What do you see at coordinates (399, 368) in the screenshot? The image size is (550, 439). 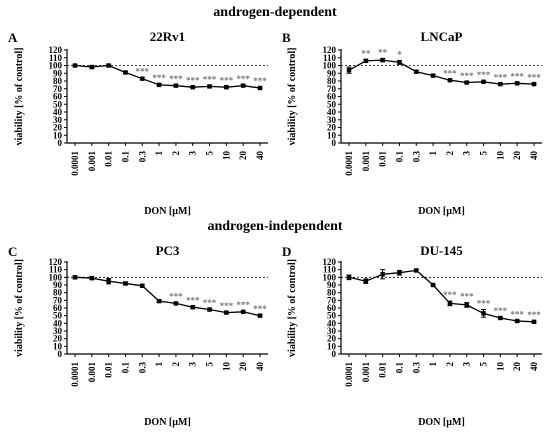 I see `panel-d-x-tick-label: 0.1` at bounding box center [399, 368].